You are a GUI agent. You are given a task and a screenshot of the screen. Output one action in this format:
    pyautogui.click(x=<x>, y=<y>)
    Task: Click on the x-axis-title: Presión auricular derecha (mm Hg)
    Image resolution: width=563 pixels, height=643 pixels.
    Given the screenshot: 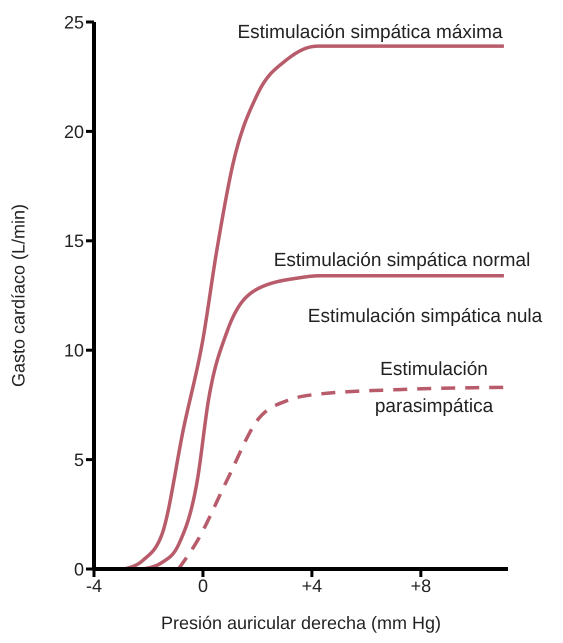 What is the action you would take?
    pyautogui.click(x=301, y=623)
    